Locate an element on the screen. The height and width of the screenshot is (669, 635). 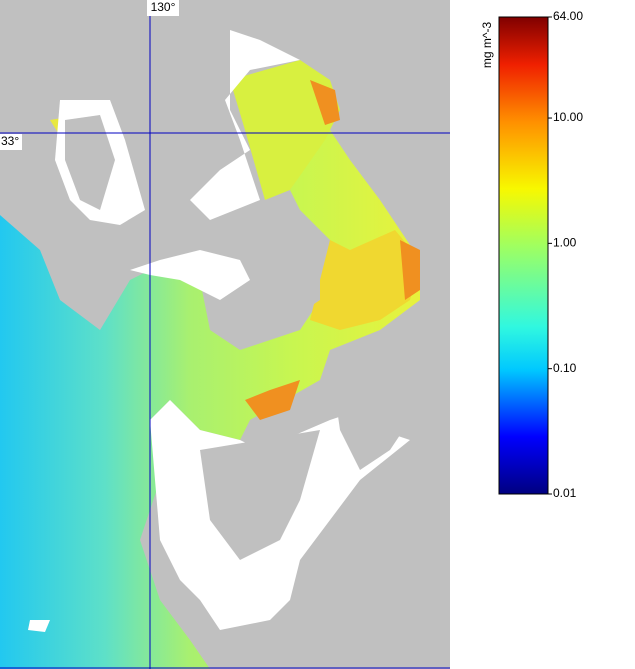
colorbar-tick-label: 10.00 is located at coordinates (568, 117).